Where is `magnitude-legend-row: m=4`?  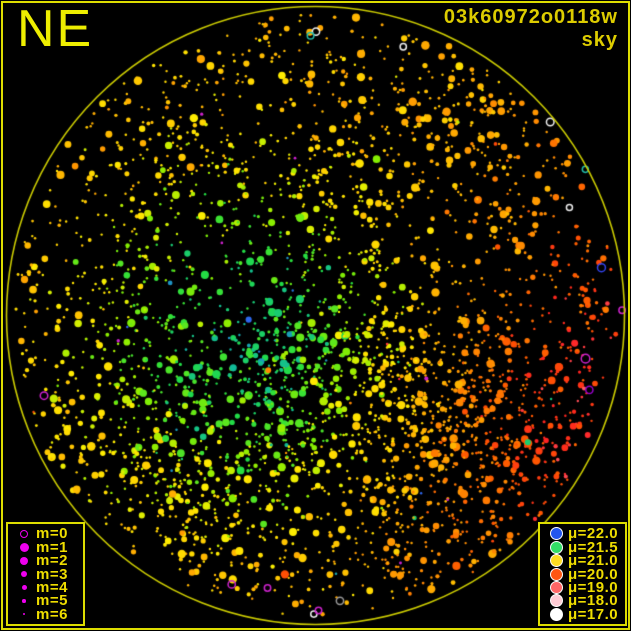
magnitude-legend-row: m=4 is located at coordinates (46, 587).